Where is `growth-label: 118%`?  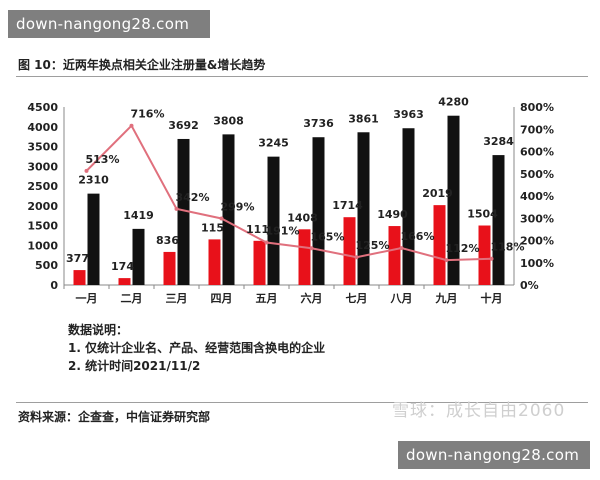
growth-label: 118% is located at coordinates (508, 247).